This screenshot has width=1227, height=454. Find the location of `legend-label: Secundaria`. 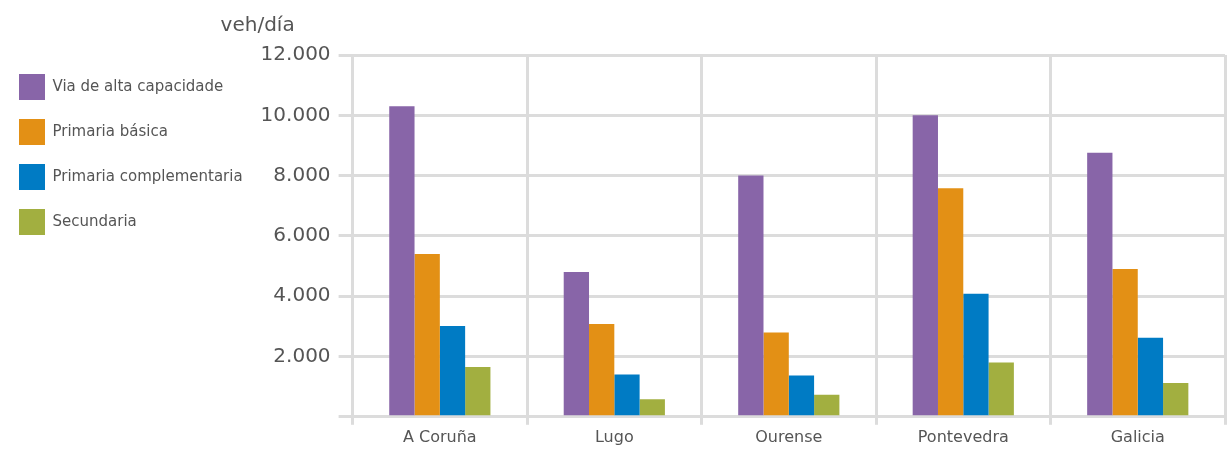

legend-label: Secundaria is located at coordinates (94, 220).